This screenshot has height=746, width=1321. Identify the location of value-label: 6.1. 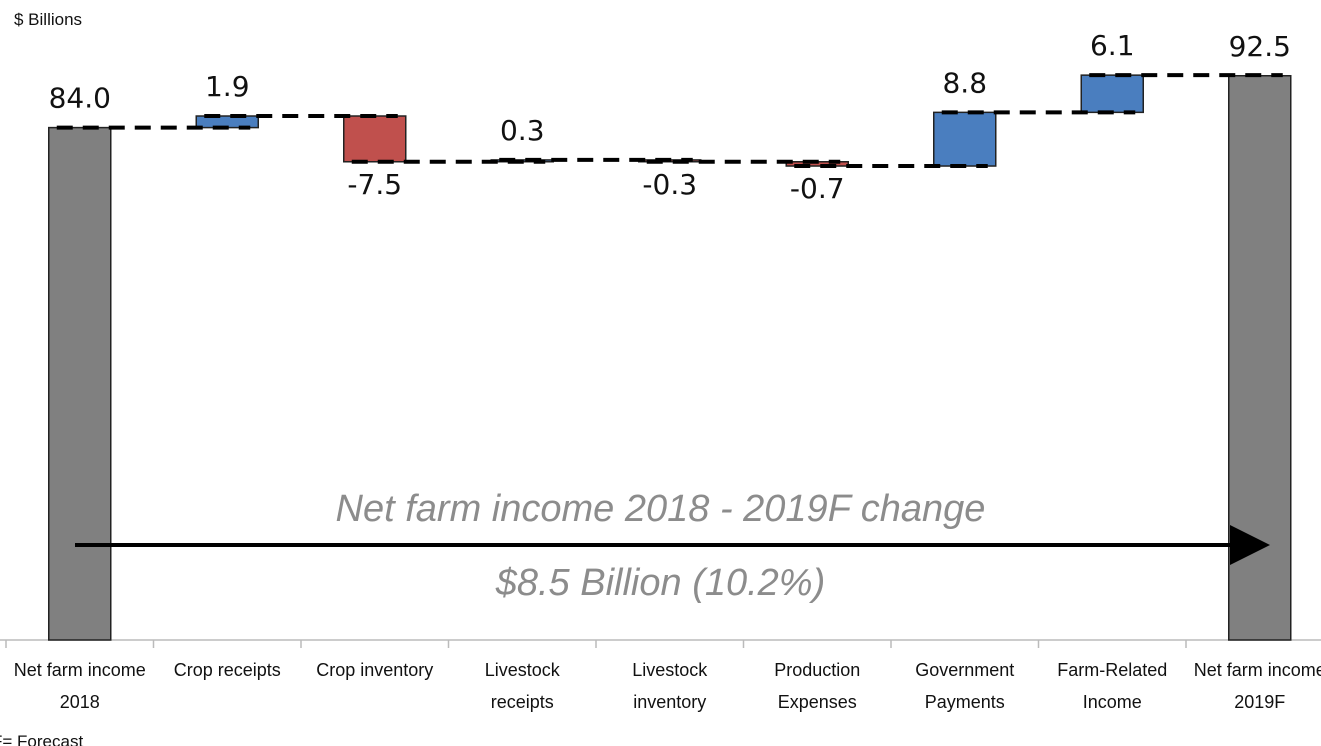
(1112, 45).